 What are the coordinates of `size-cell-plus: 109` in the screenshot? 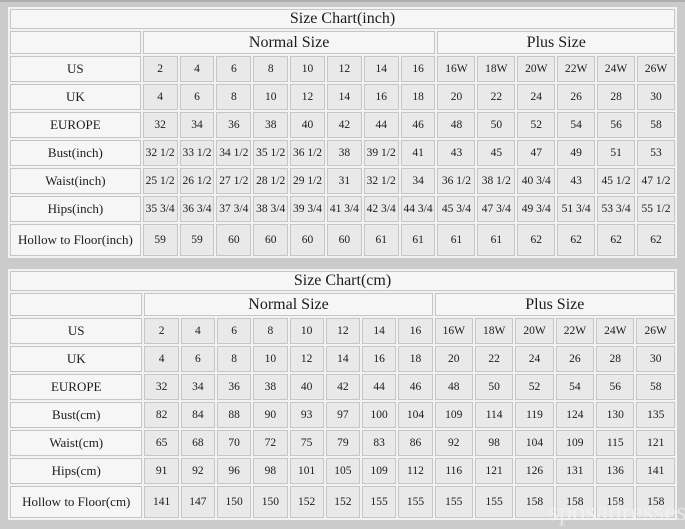 It's located at (453, 415).